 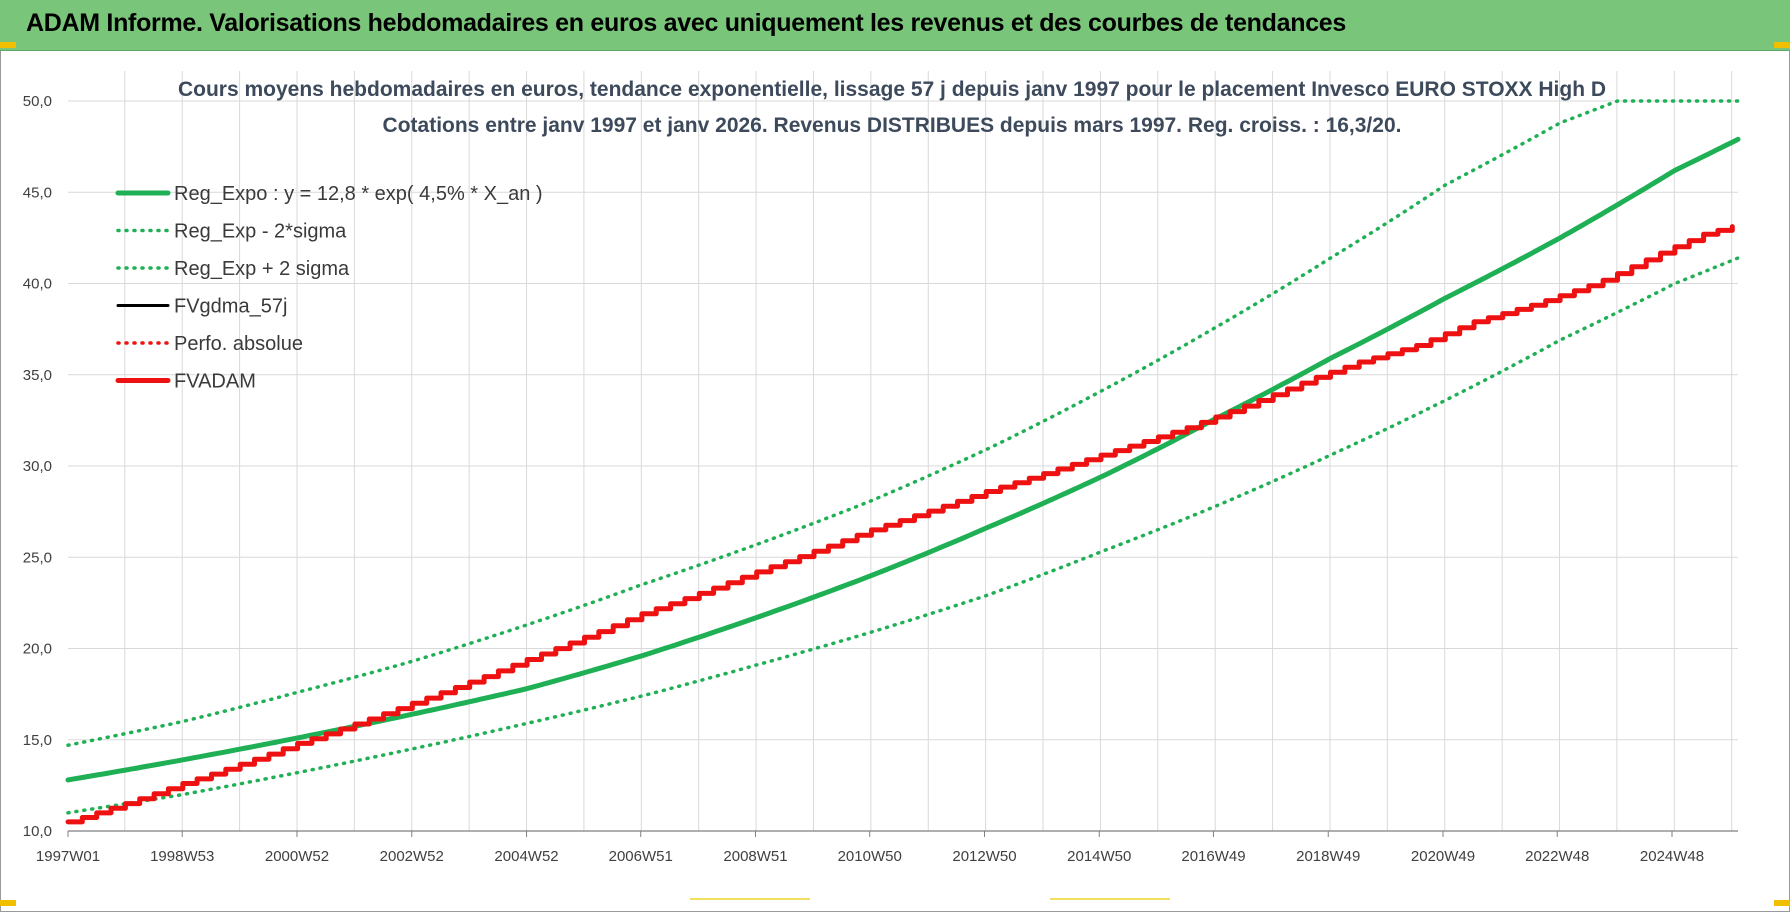 What do you see at coordinates (260, 232) in the screenshot?
I see `legend-label: Reg_Exp - 2*sigma` at bounding box center [260, 232].